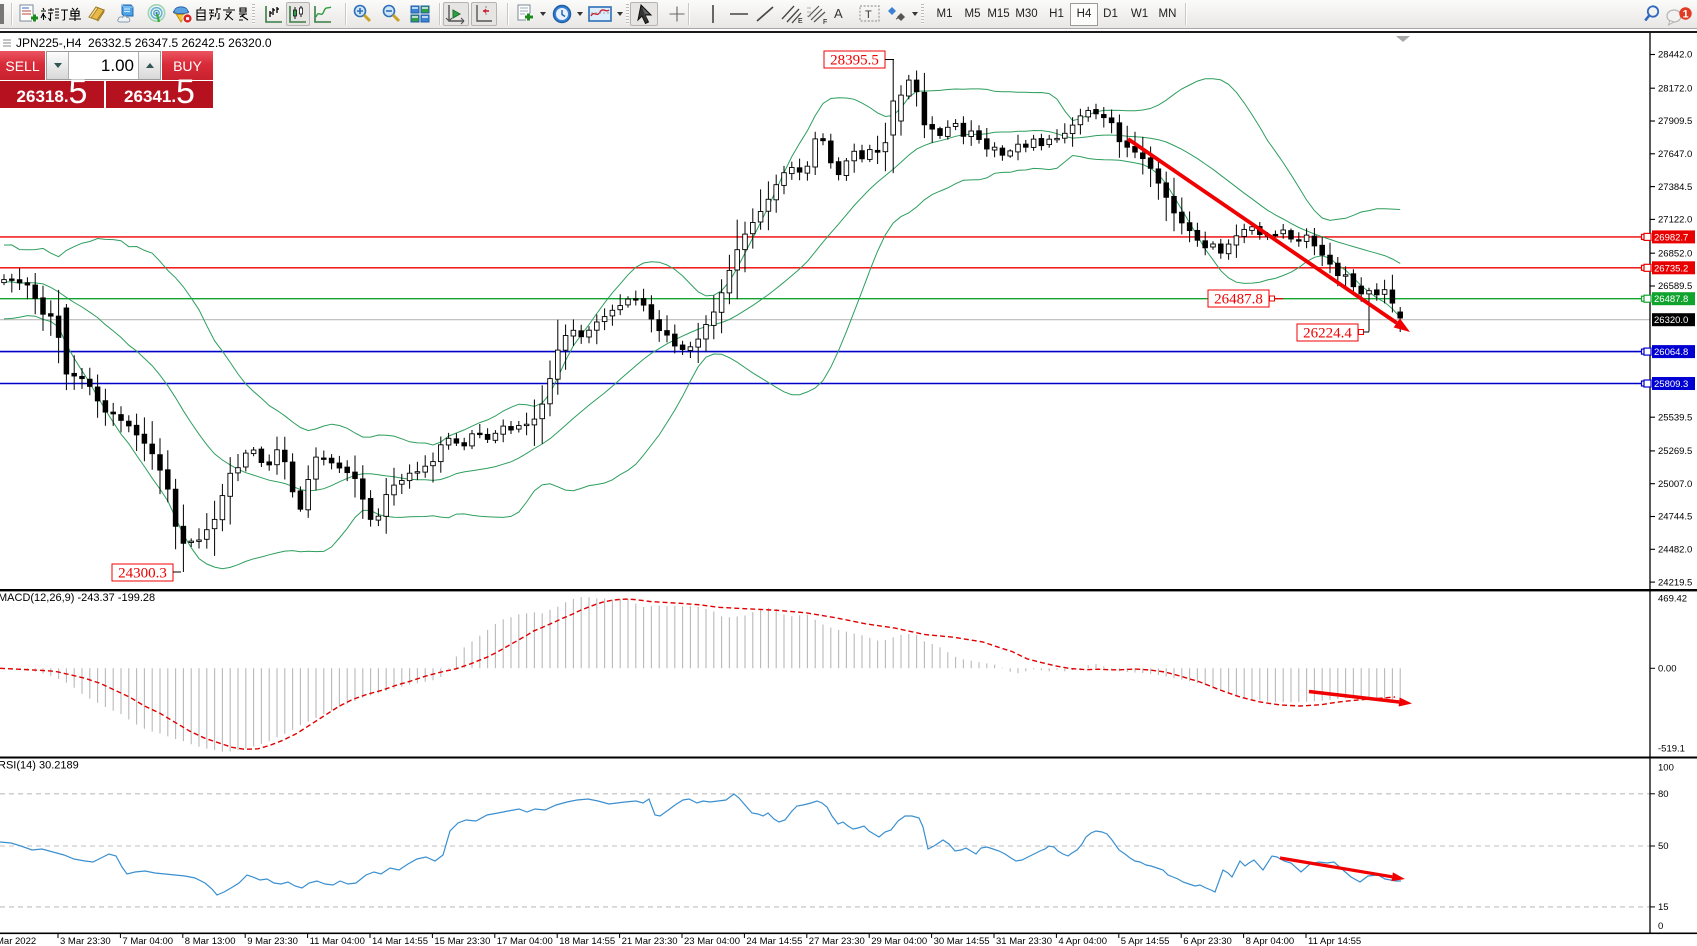 Image resolution: width=1697 pixels, height=946 pixels. What do you see at coordinates (39, 766) in the screenshot?
I see `svg-text: RSI(14) 30.2189` at bounding box center [39, 766].